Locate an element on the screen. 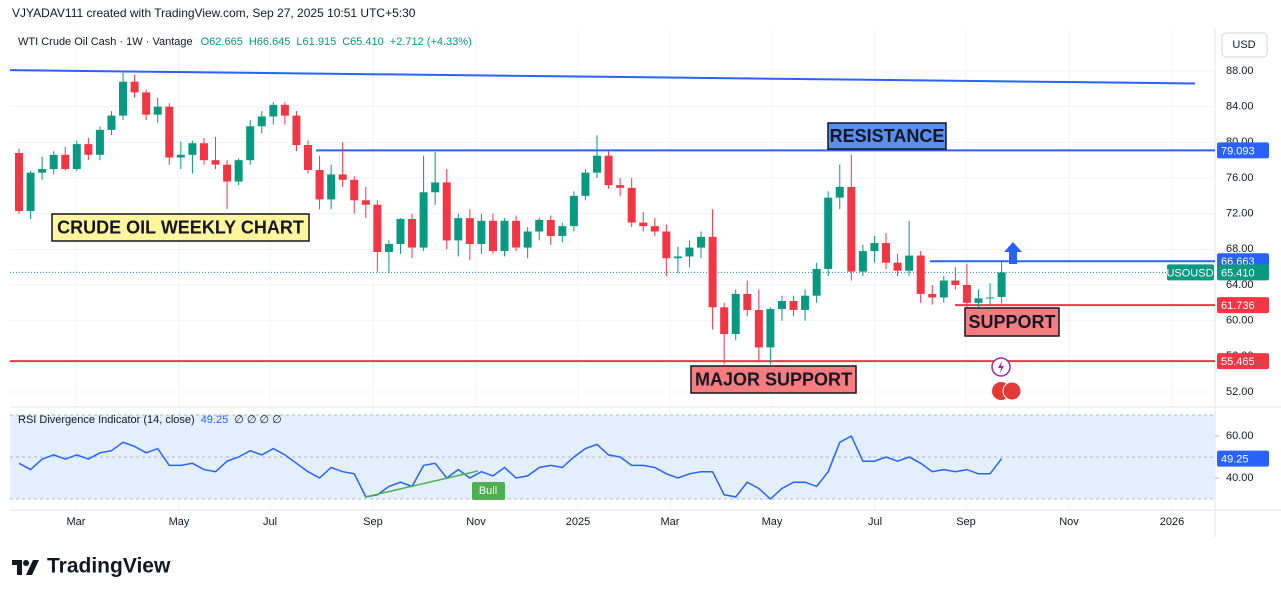 This screenshot has height=602, width=1281. rsi-tick-label: 60.00 is located at coordinates (1240, 436).